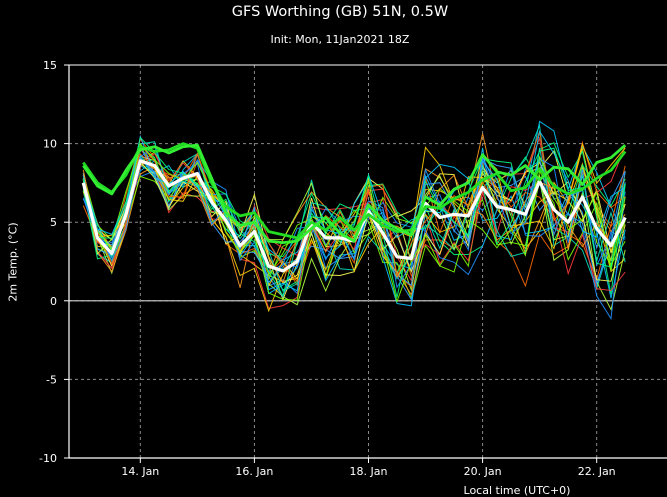 The width and height of the screenshot is (667, 497). I want to click on y-tick-label: -5, so click(51, 379).